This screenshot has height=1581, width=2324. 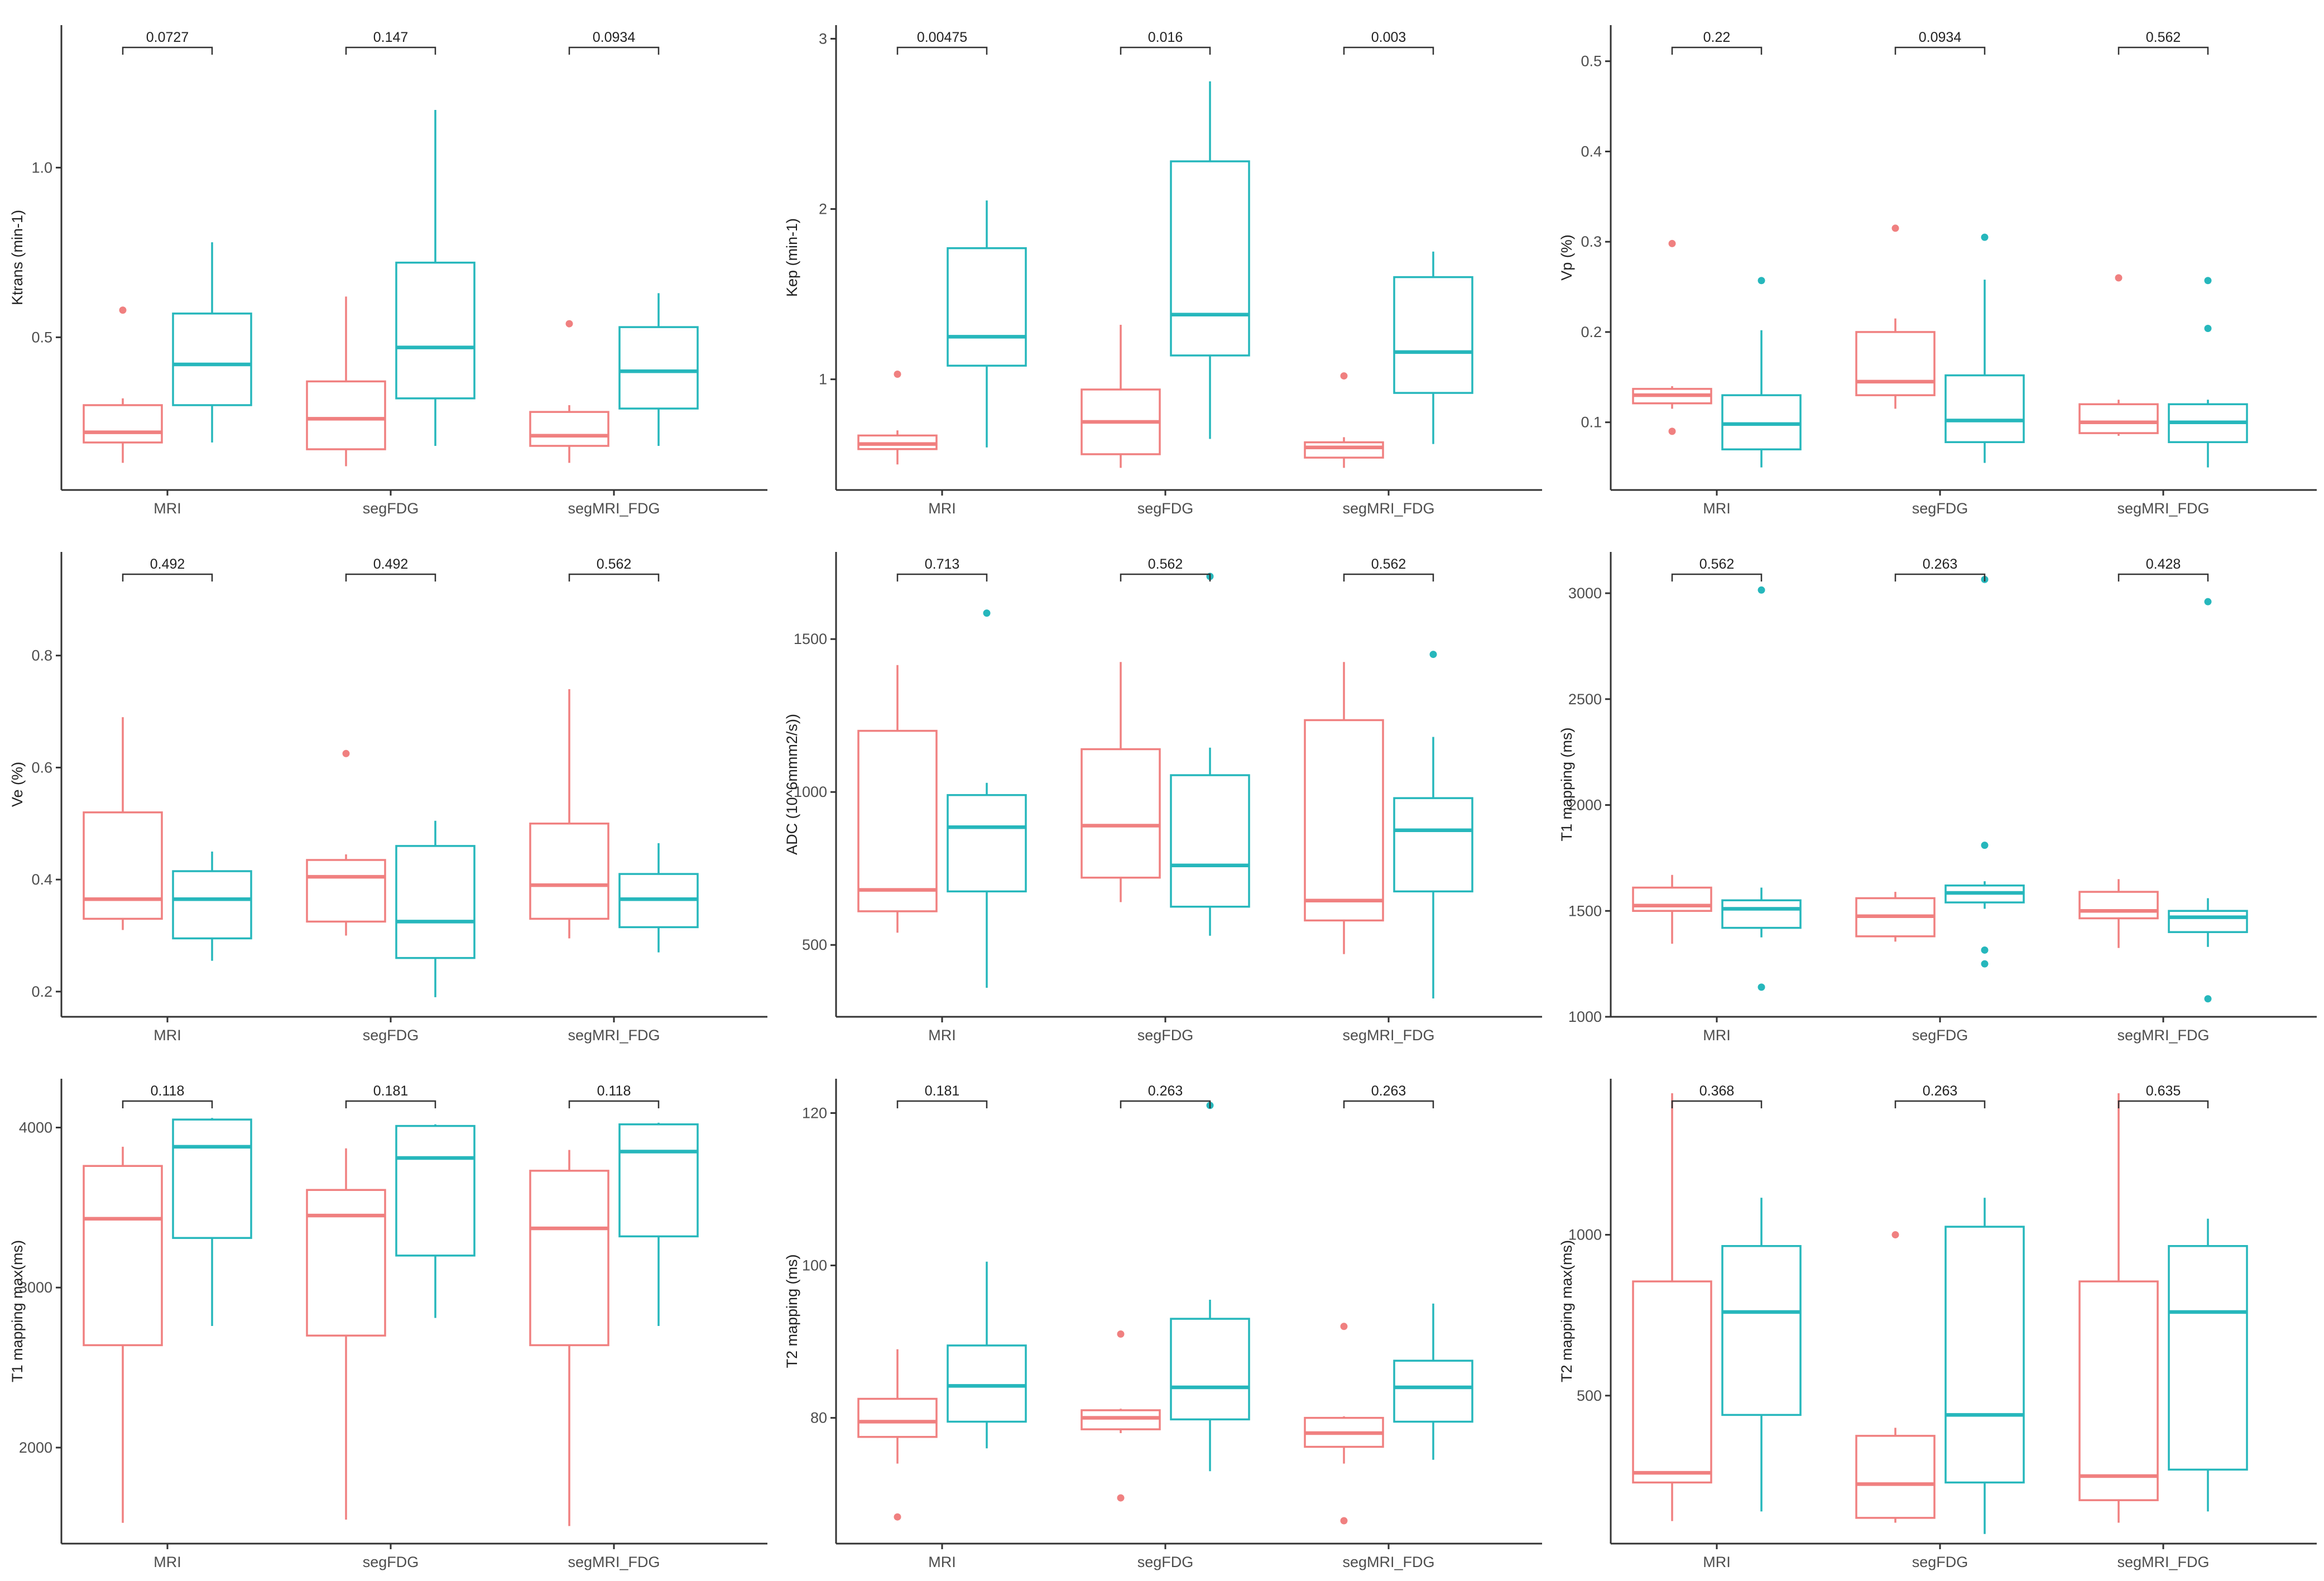 What do you see at coordinates (391, 1091) in the screenshot?
I see `p-value-label: 0.181` at bounding box center [391, 1091].